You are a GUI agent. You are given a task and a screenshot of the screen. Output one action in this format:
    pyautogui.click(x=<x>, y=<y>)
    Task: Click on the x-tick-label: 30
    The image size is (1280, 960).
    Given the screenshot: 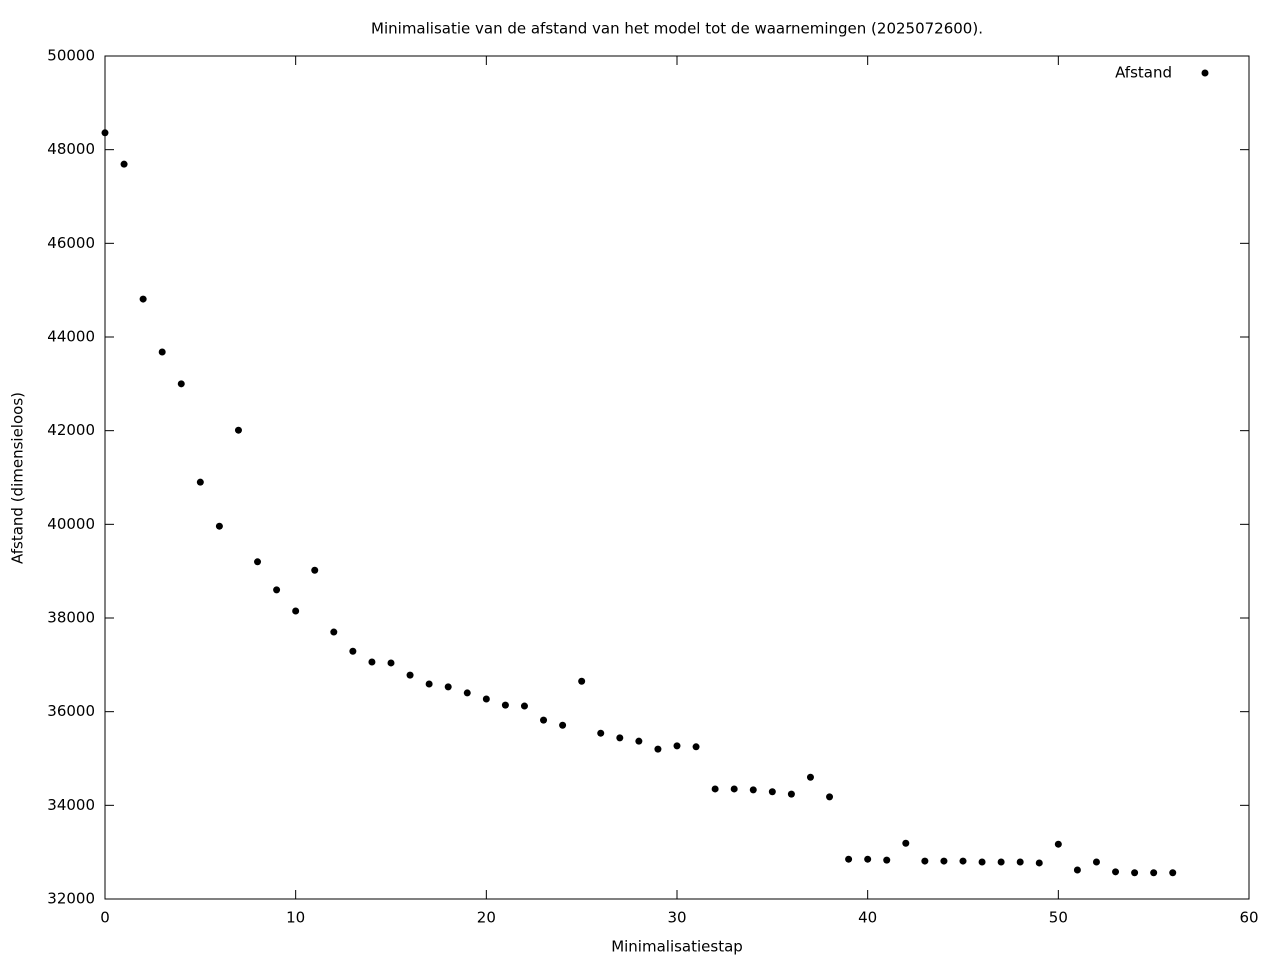 What is the action you would take?
    pyautogui.click(x=676, y=918)
    